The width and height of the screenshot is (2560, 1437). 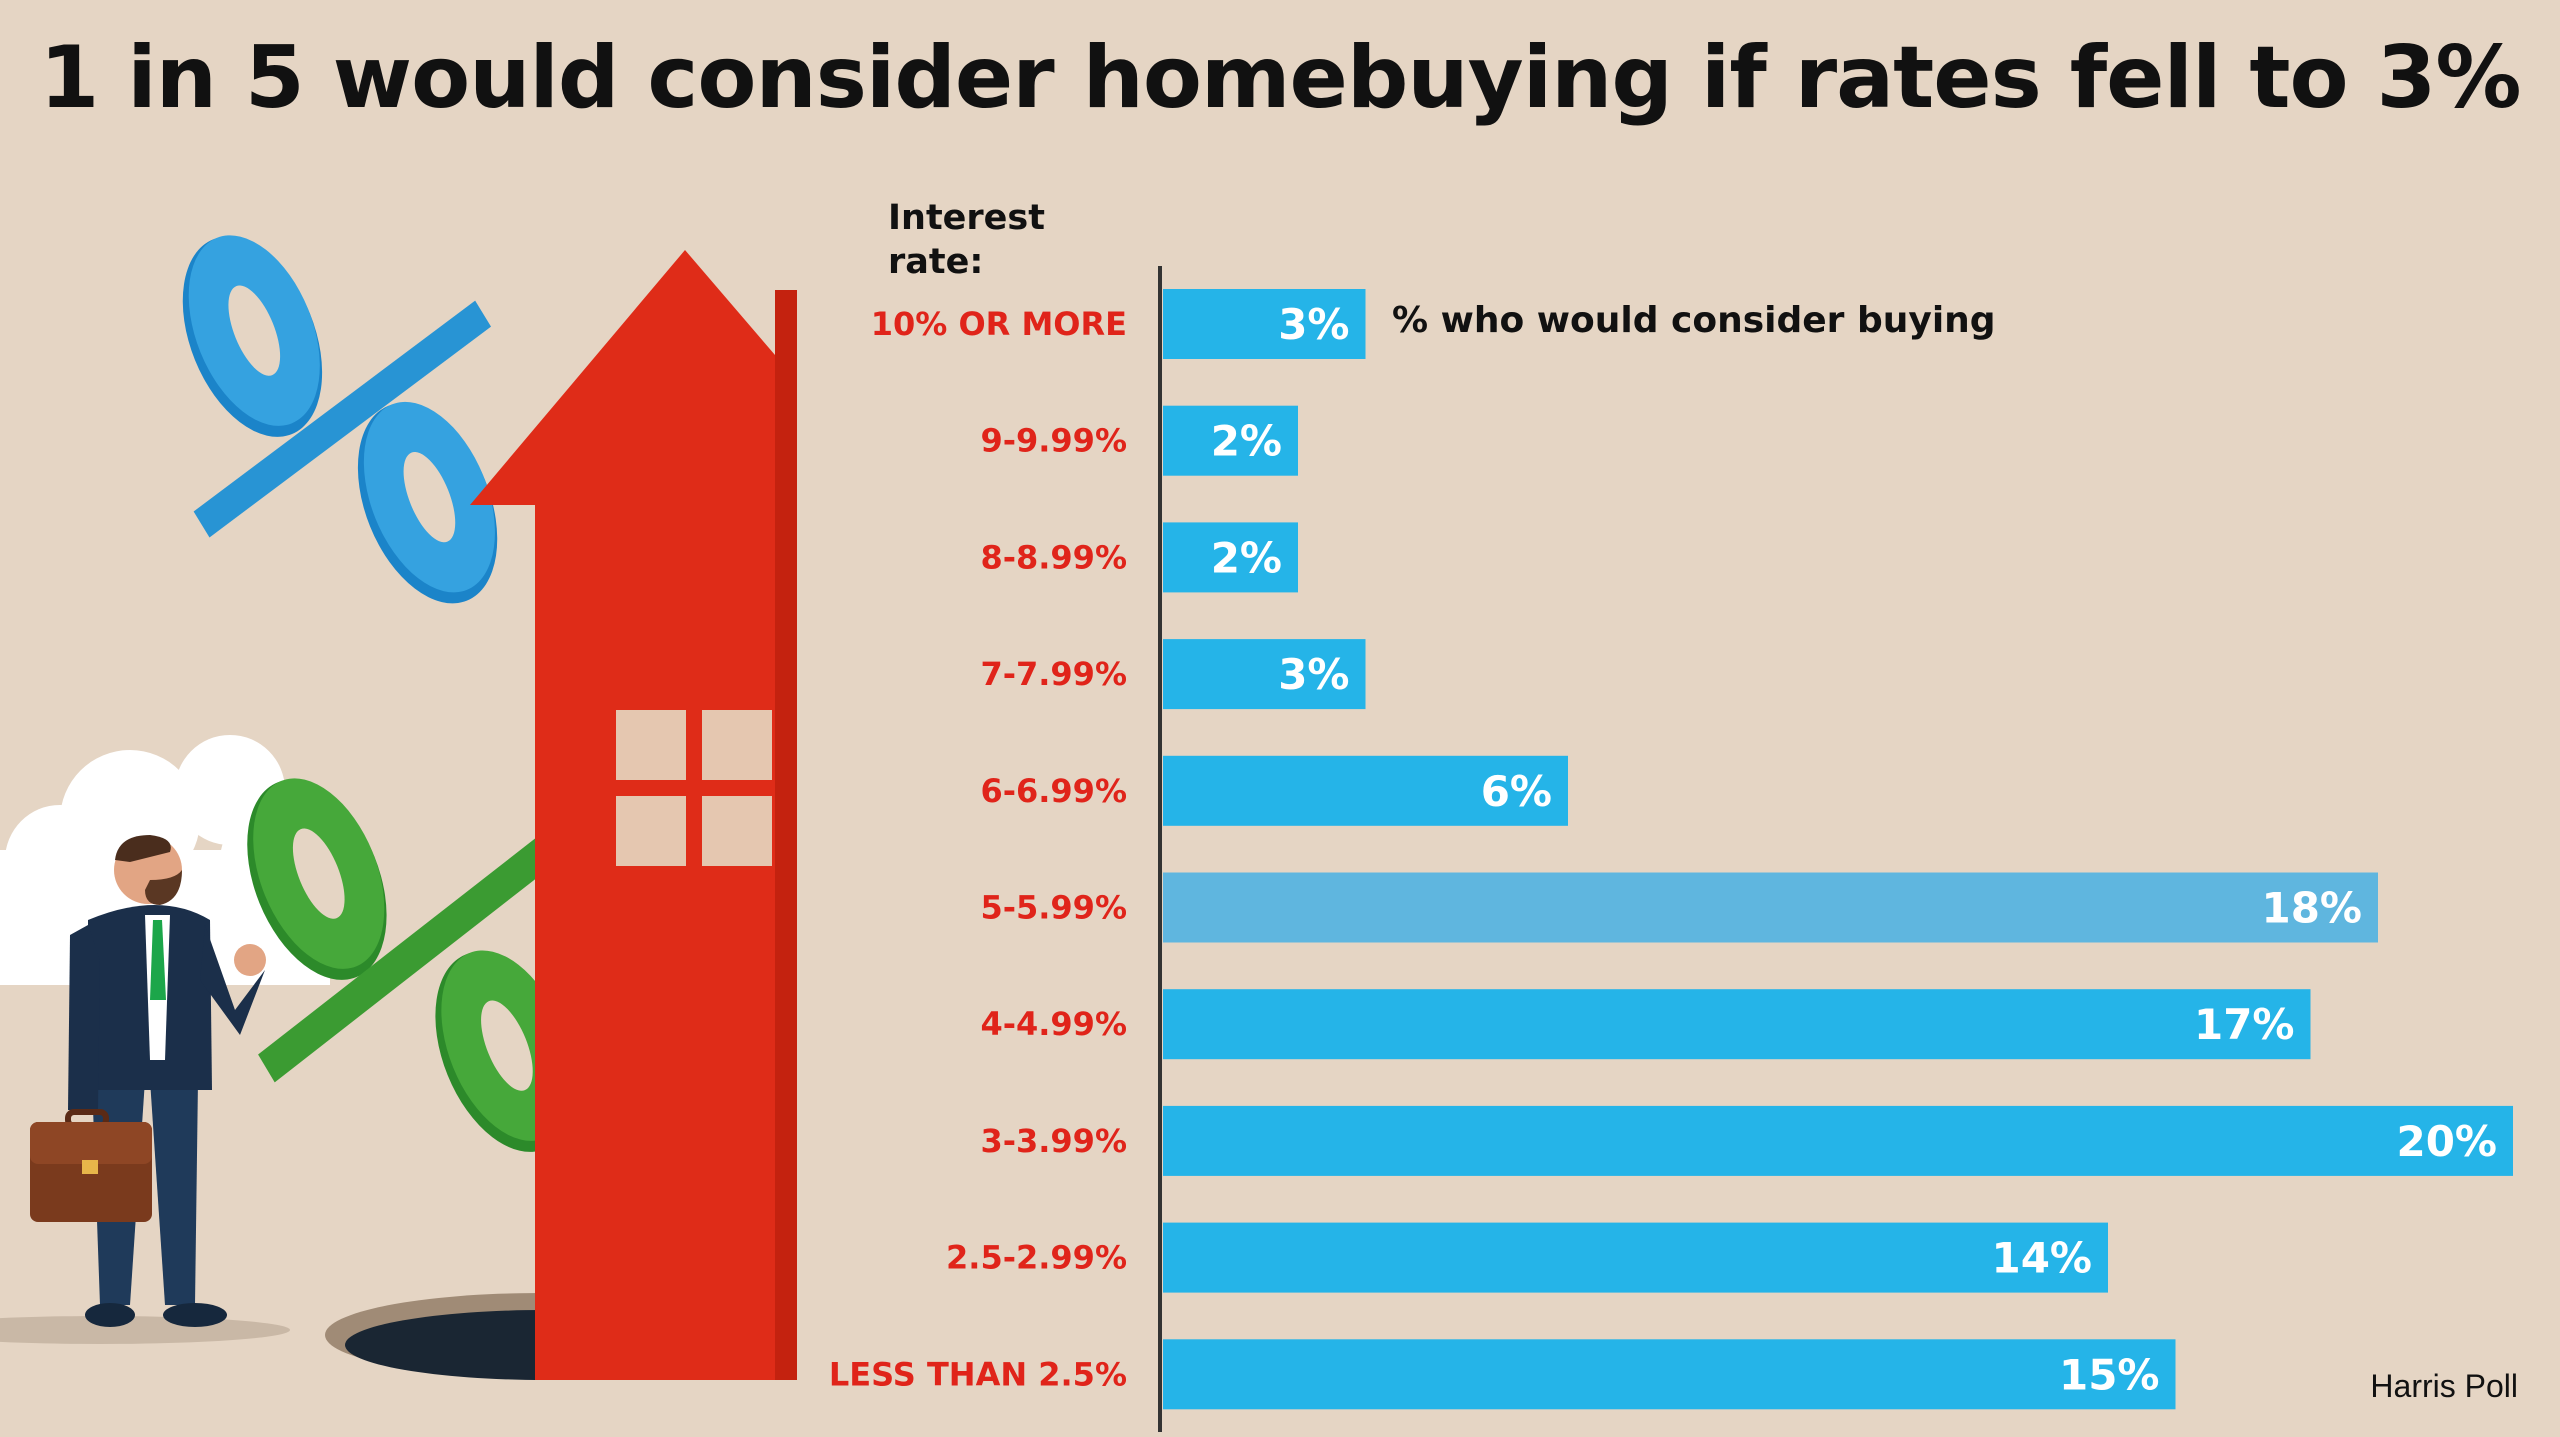 What do you see at coordinates (91, 1165) in the screenshot?
I see `briefcase-icon` at bounding box center [91, 1165].